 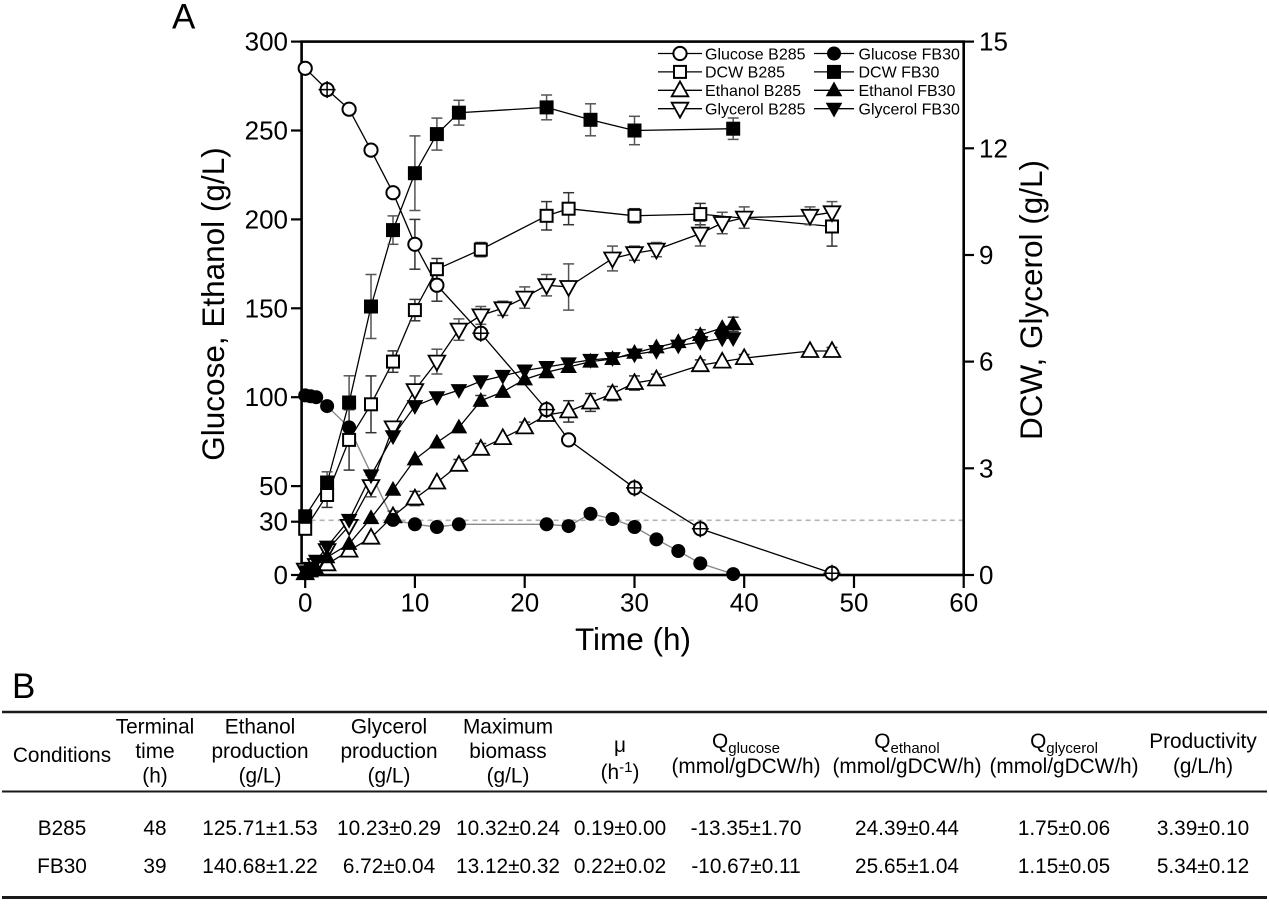 What do you see at coordinates (155, 727) in the screenshot?
I see `svg-text: Terminal` at bounding box center [155, 727].